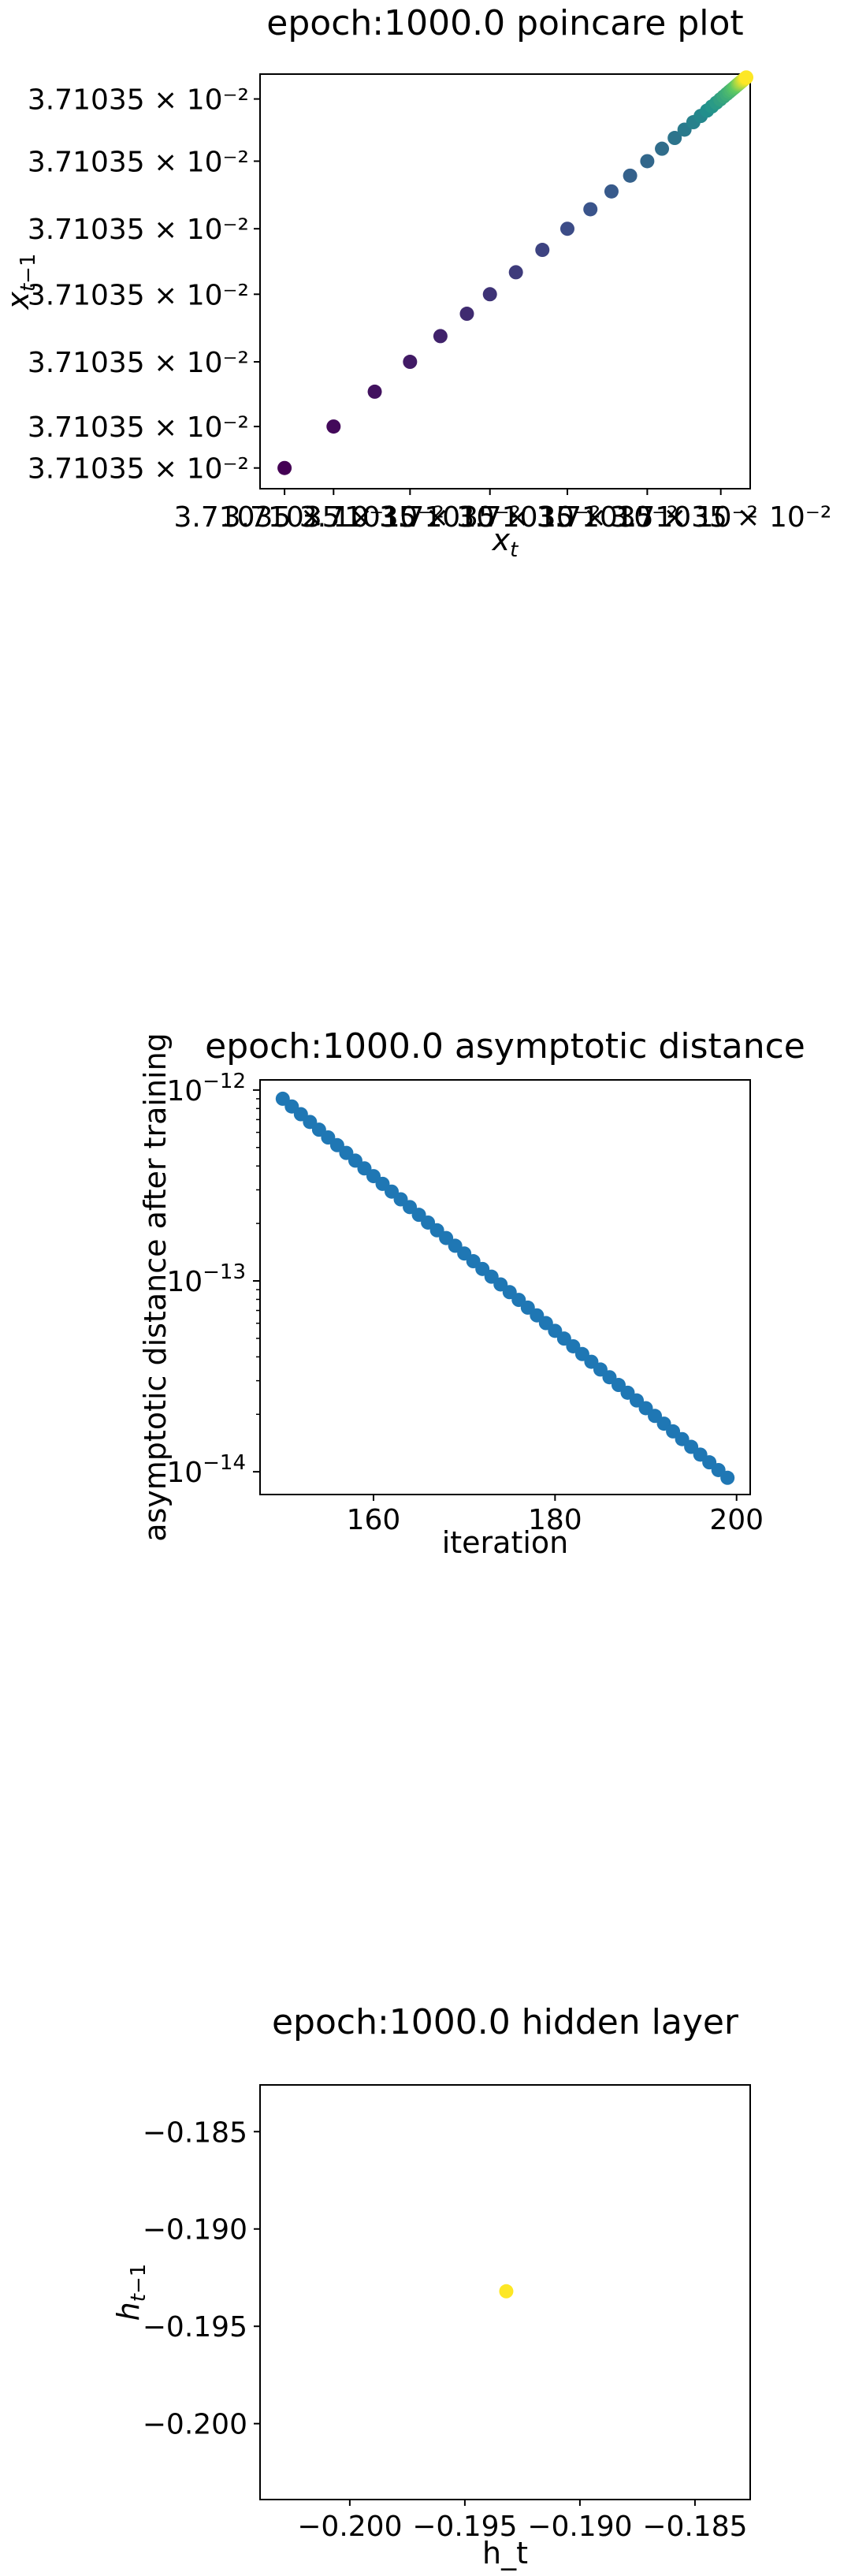 Image resolution: width=855 pixels, height=2576 pixels. I want to click on x-tick-label: −0.185, so click(695, 2527).